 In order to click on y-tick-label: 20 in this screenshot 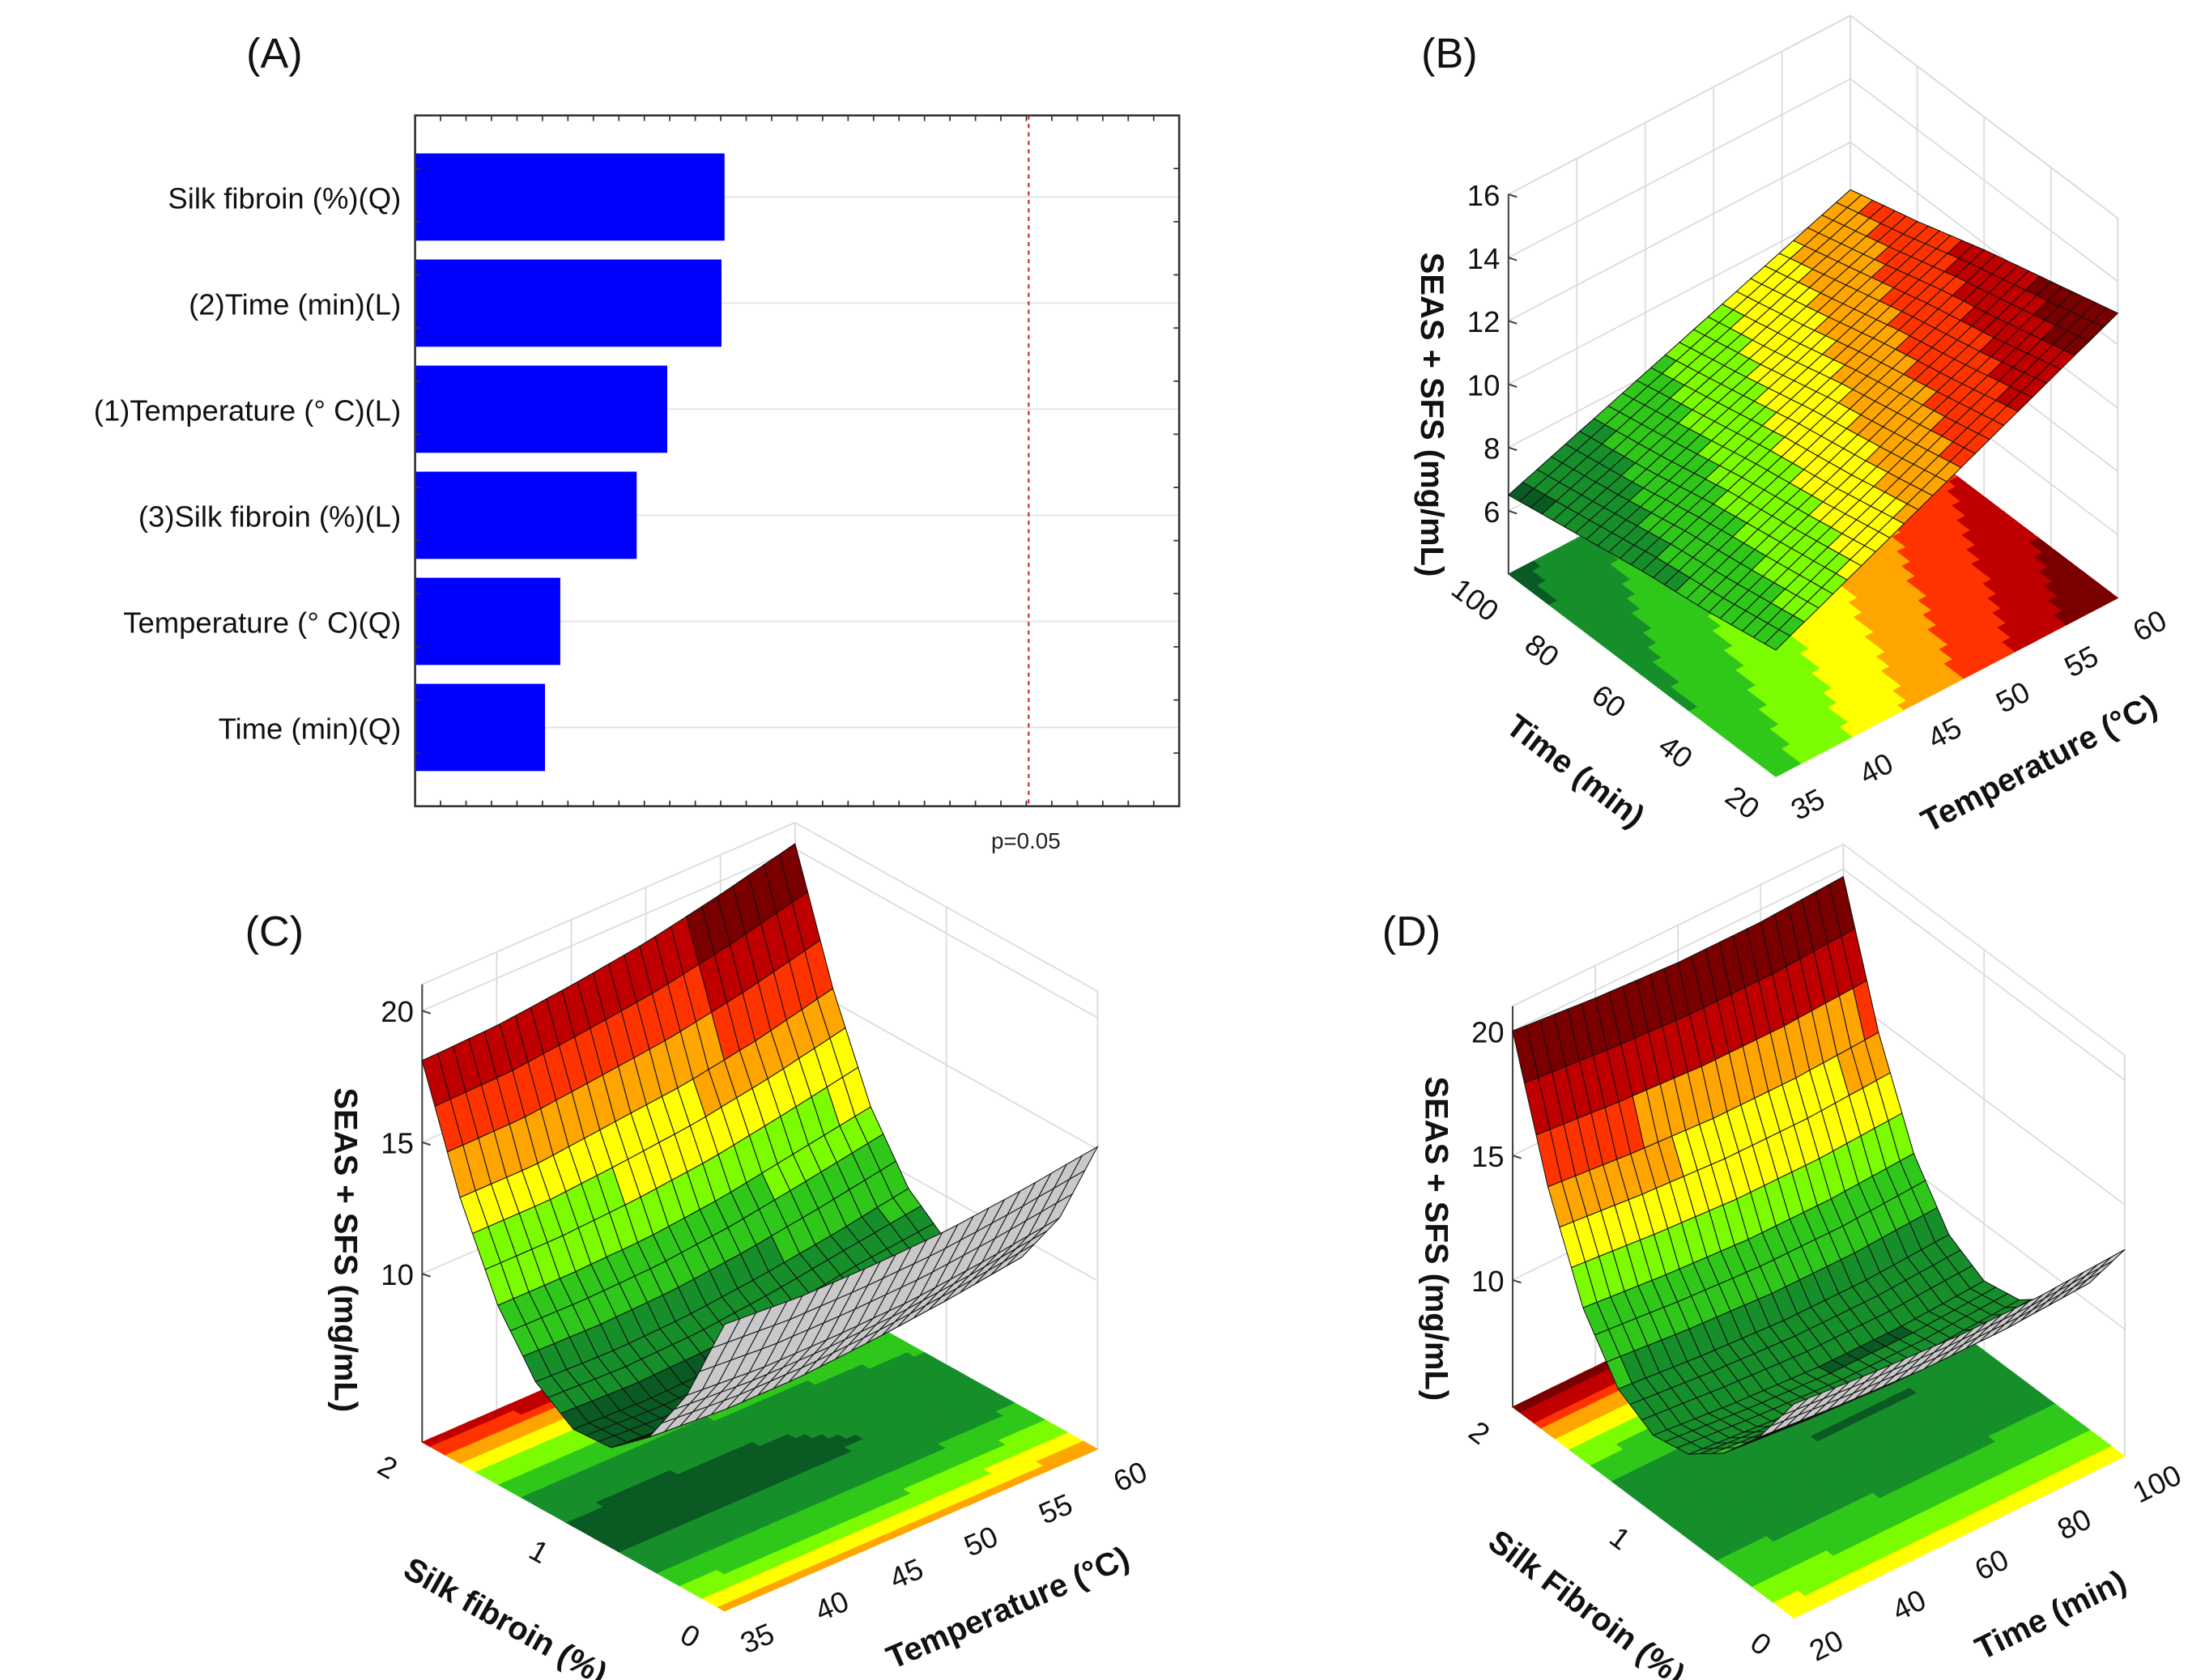, I will do `click(1742, 802)`.